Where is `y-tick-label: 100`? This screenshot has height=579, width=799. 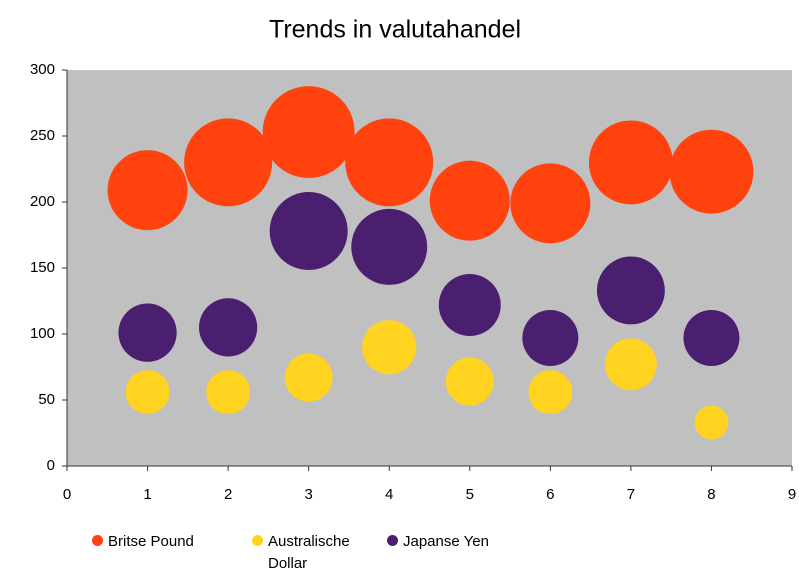 y-tick-label: 100 is located at coordinates (42, 333).